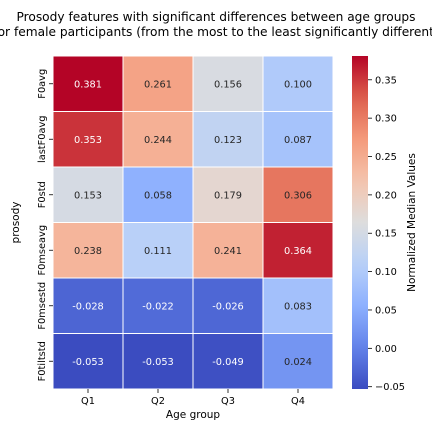  What do you see at coordinates (88, 306) in the screenshot?
I see `cell-value-label: -0.028` at bounding box center [88, 306].